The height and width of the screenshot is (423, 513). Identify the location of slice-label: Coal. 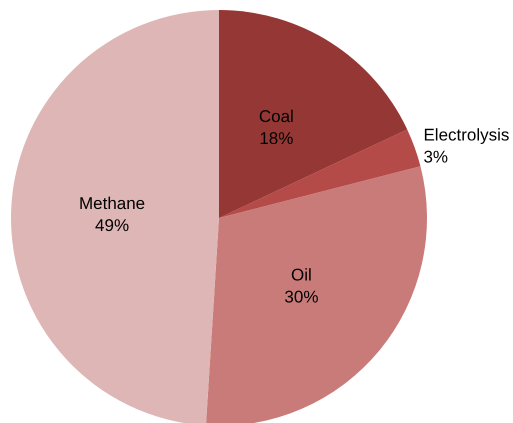
(276, 116).